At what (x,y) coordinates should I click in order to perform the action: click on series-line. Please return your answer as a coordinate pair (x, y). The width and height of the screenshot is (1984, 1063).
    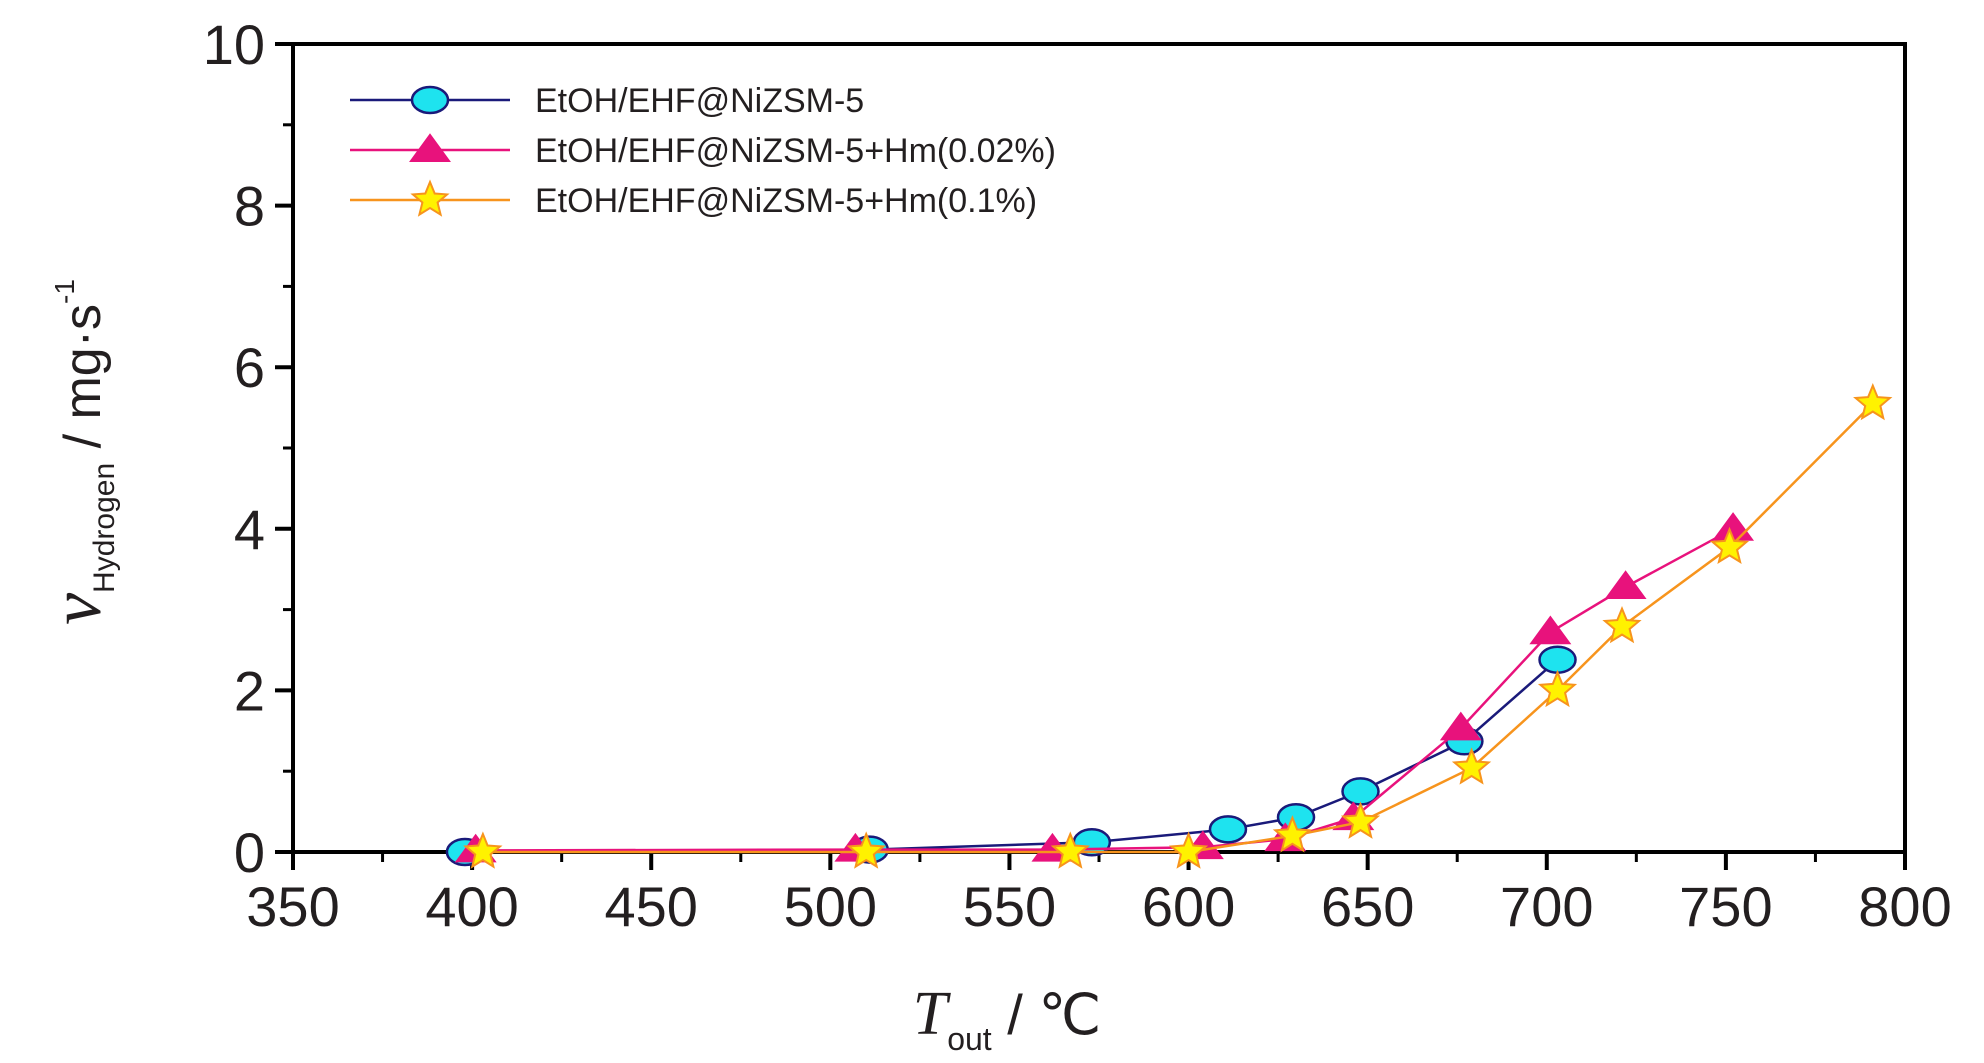
    Looking at the image, I should click on (1011, 756).